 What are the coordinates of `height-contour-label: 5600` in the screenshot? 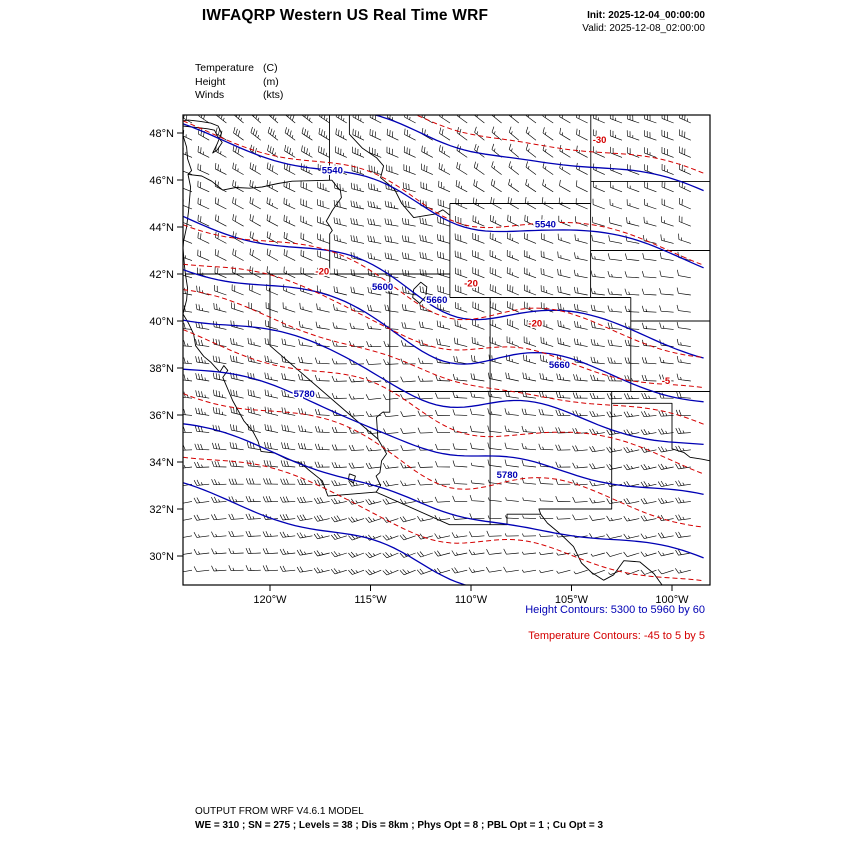 It's located at (382, 287).